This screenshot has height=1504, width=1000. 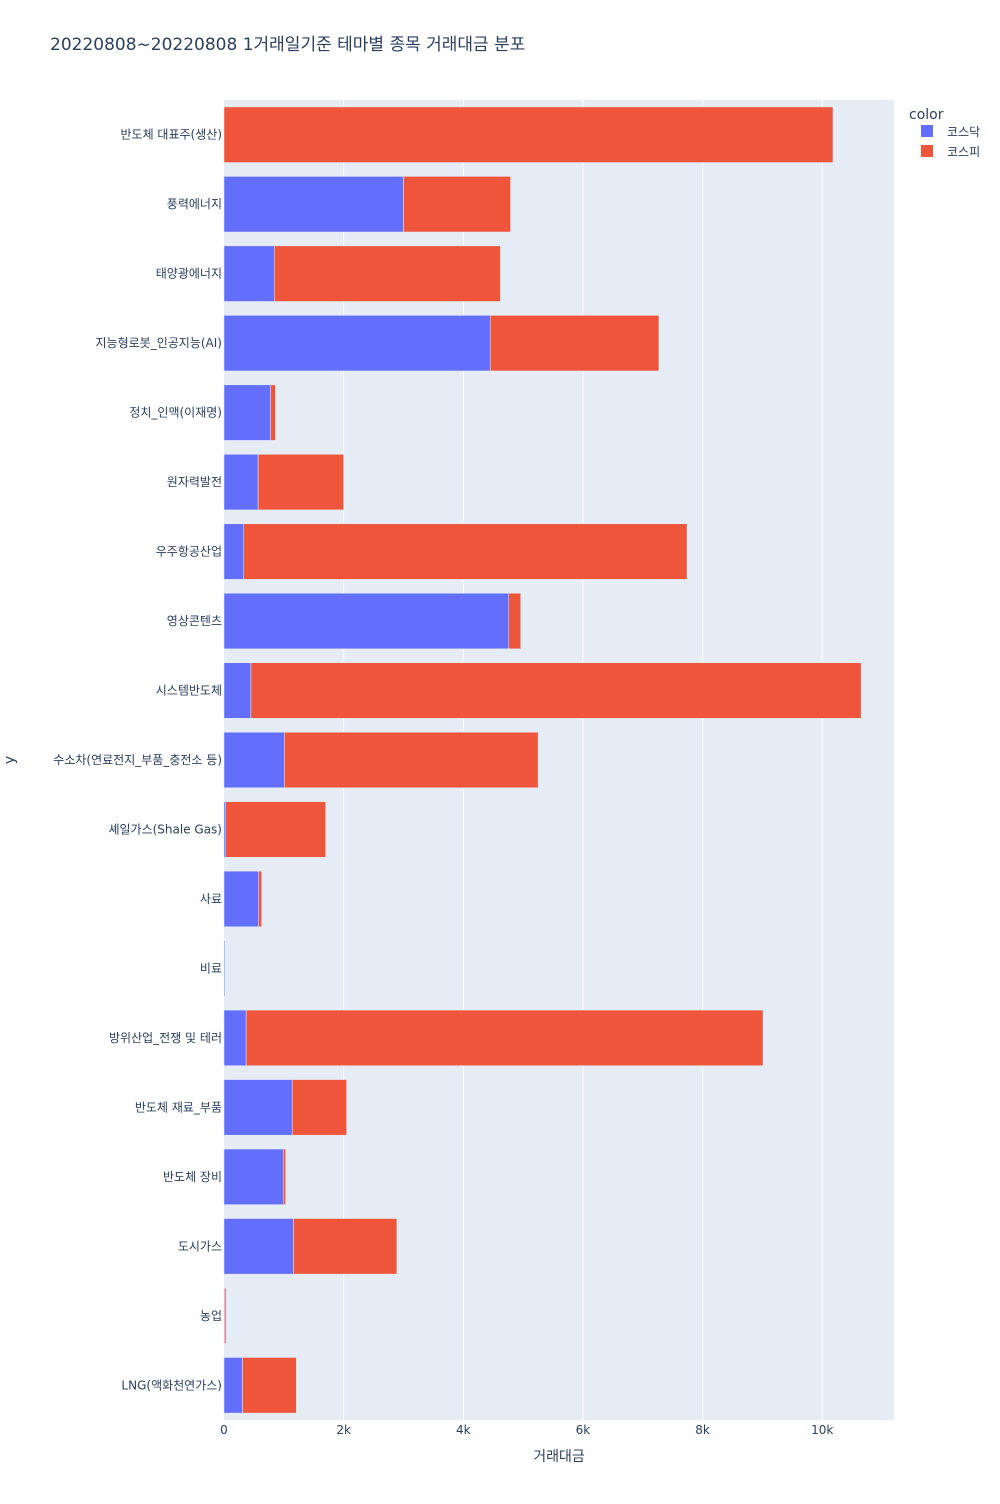 What do you see at coordinates (189, 552) in the screenshot?
I see `y-tick-label: 우주항공산업` at bounding box center [189, 552].